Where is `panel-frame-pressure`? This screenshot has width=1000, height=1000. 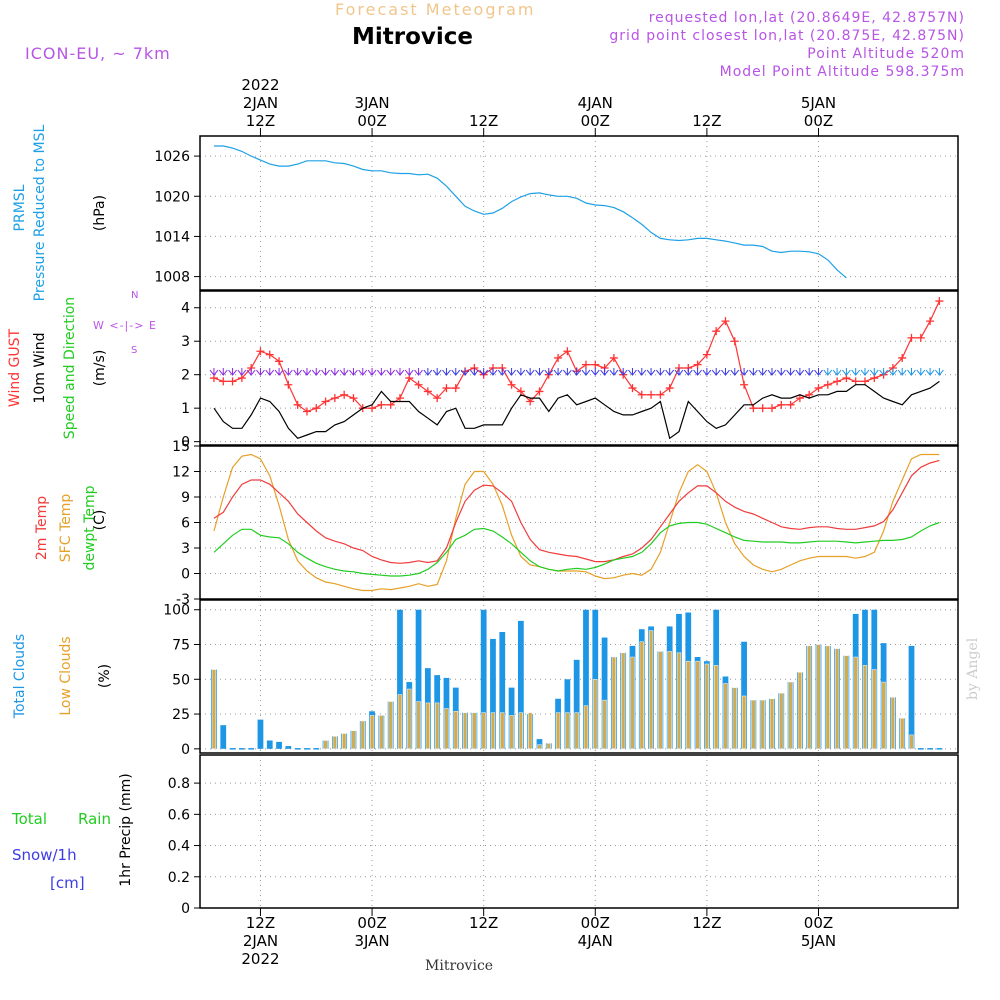
panel-frame-pressure is located at coordinates (579, 213).